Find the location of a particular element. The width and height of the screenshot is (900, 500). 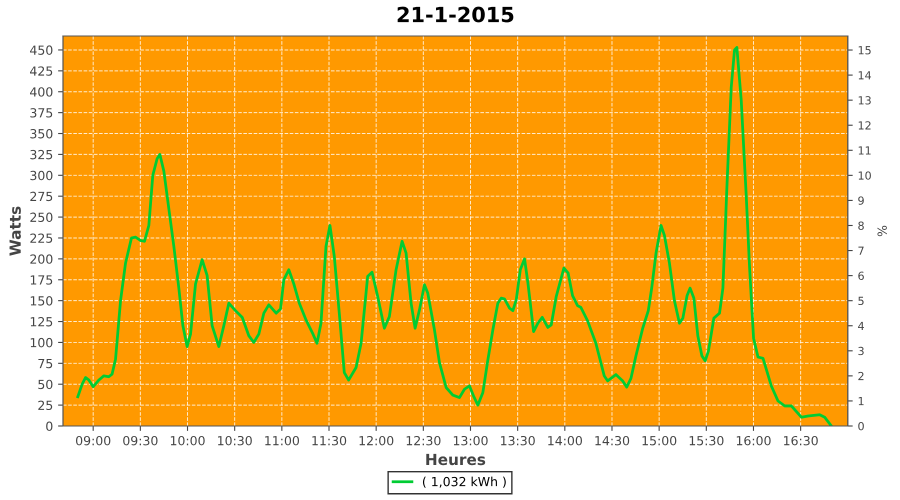

x-tick-label: 09:00 is located at coordinates (93, 441).